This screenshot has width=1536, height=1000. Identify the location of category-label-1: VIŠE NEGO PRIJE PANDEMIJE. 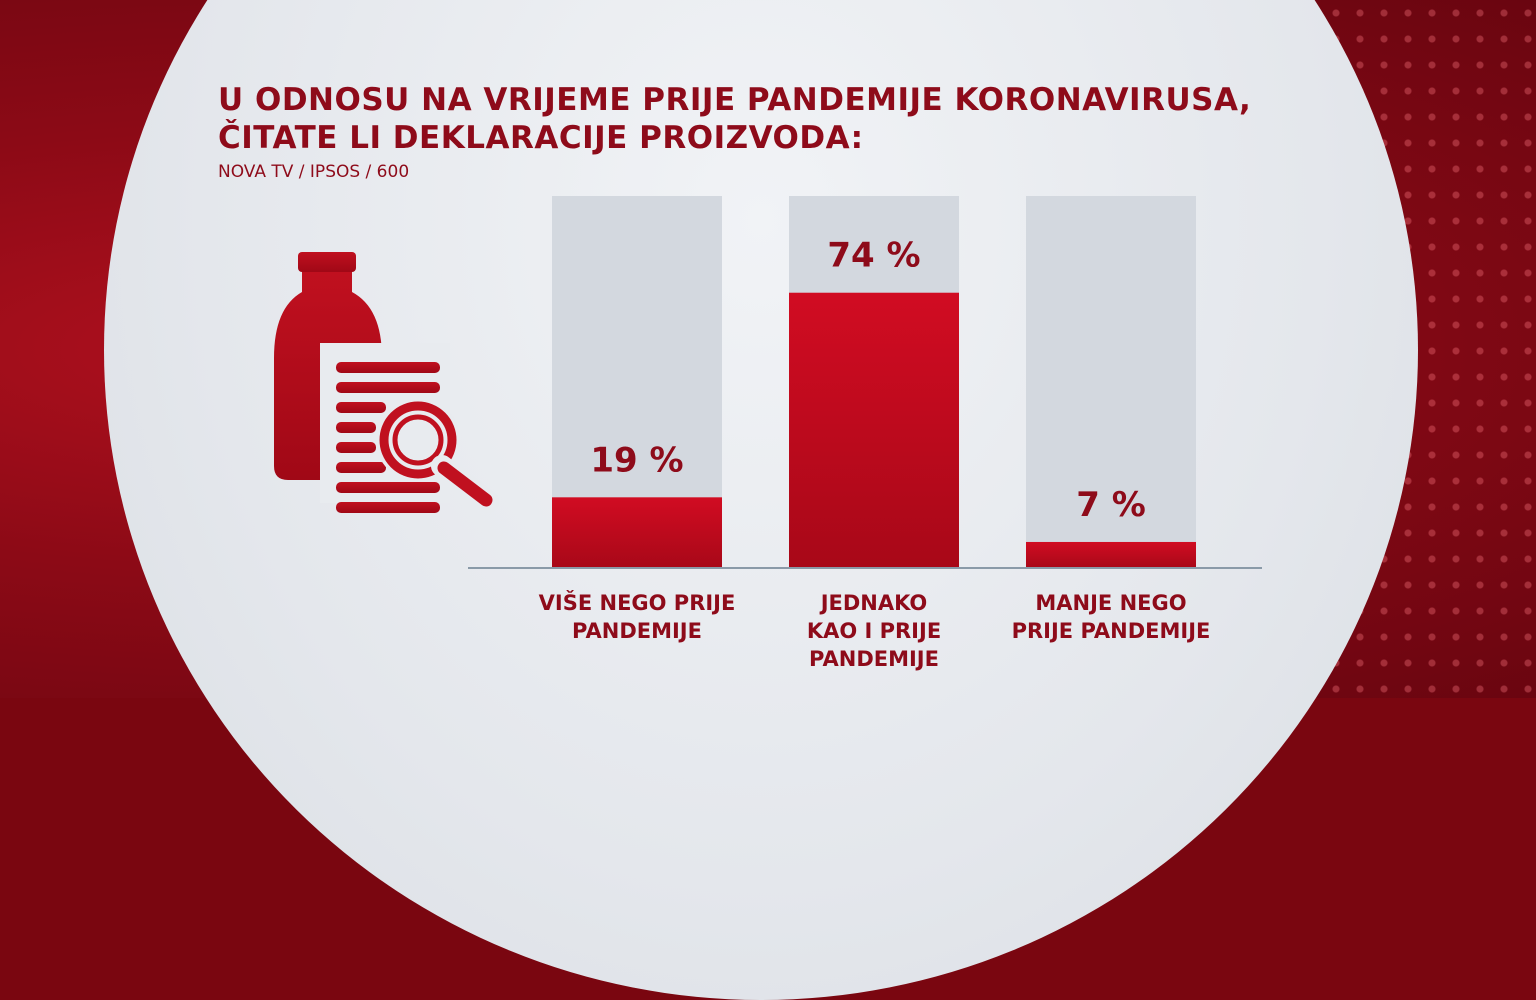
(637, 617).